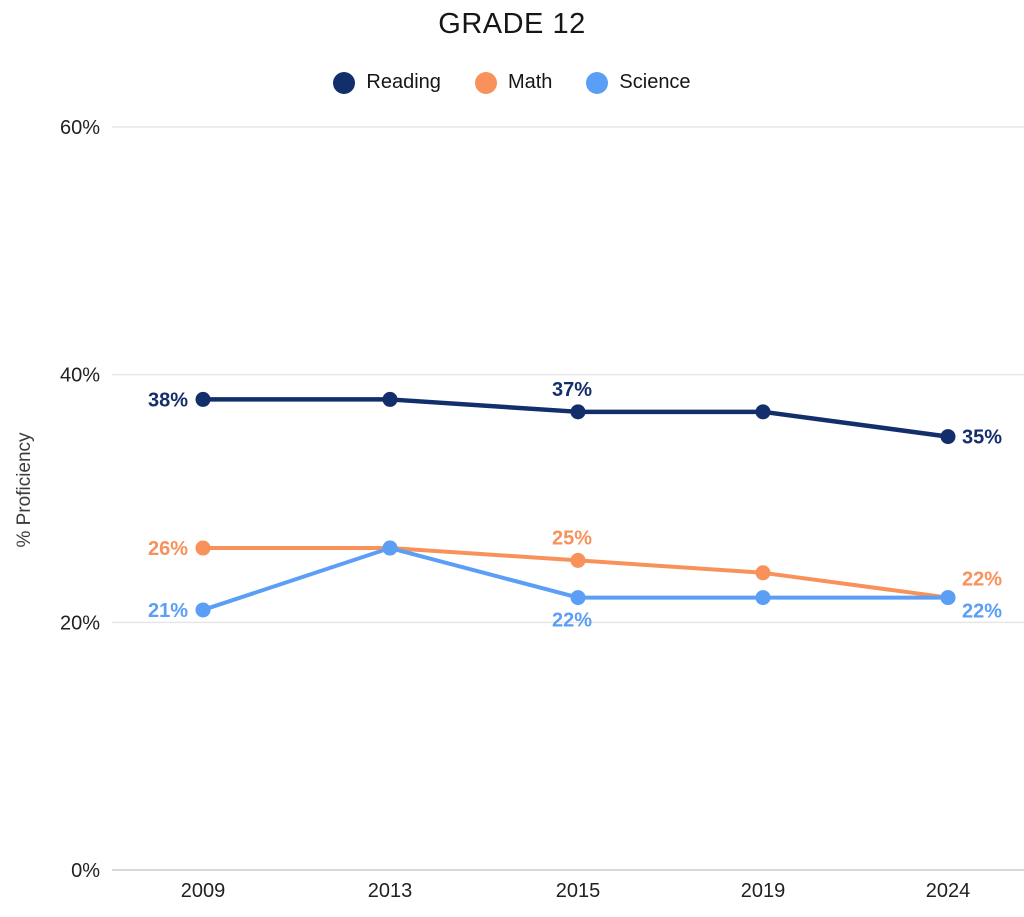  Describe the element at coordinates (203, 891) in the screenshot. I see `x-tick-label: 2009` at that location.